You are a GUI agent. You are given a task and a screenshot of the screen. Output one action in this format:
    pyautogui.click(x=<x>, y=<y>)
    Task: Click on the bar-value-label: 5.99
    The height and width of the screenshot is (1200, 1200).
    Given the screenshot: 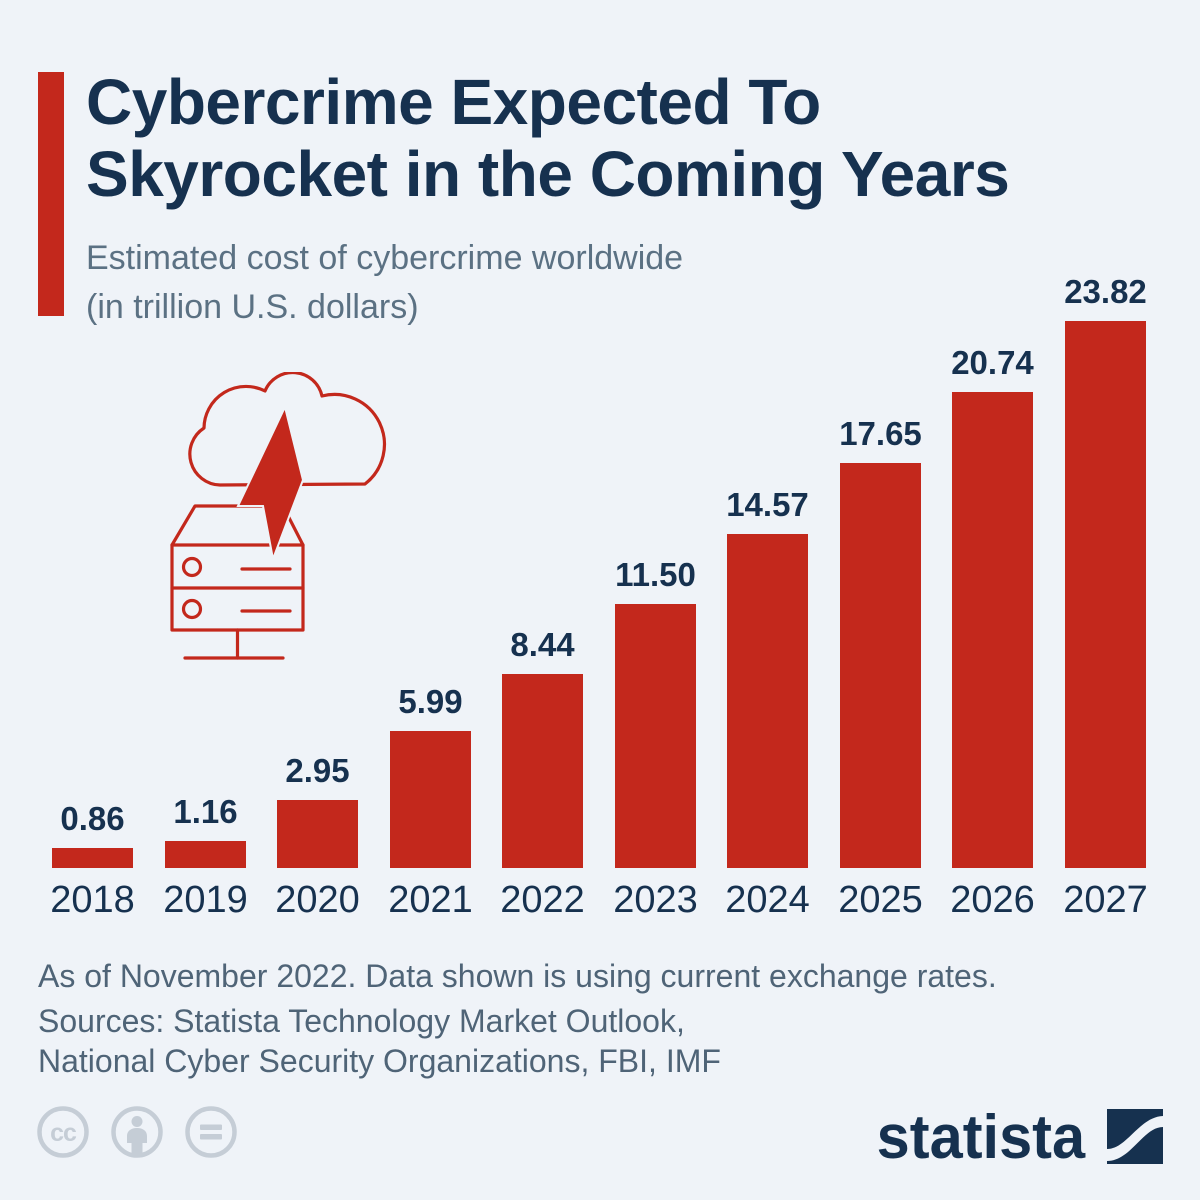 What is the action you would take?
    pyautogui.click(x=430, y=701)
    